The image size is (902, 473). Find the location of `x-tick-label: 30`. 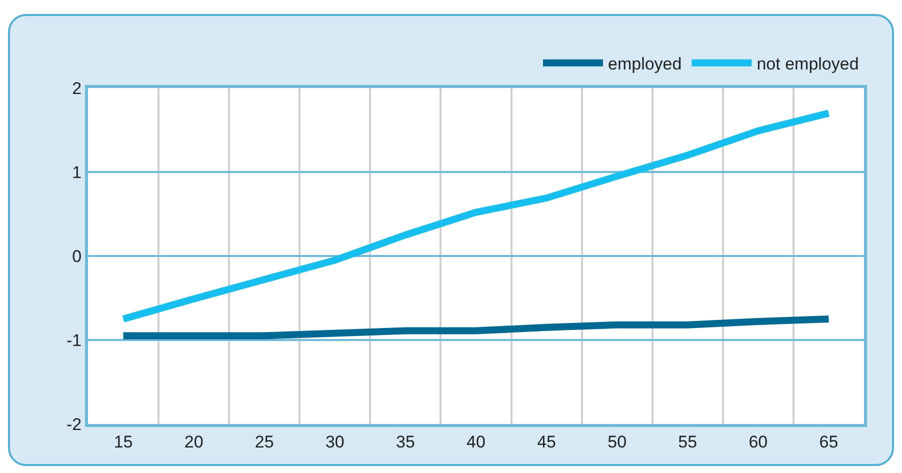

x-tick-label: 30 is located at coordinates (334, 442).